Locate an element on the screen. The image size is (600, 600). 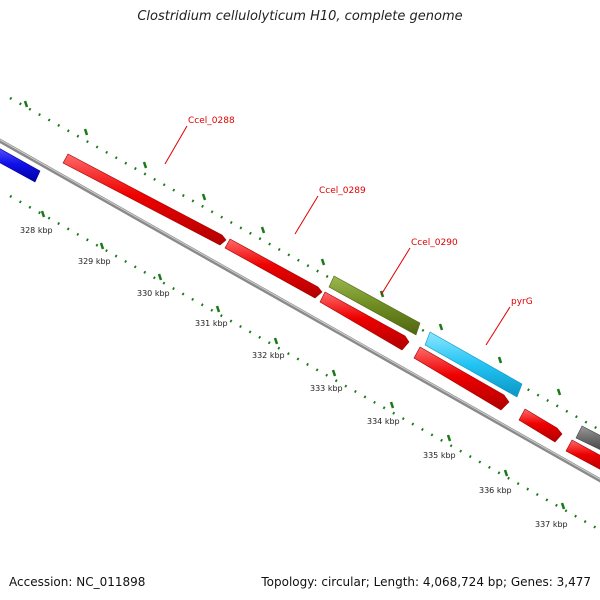
kbp-label: 336 kbp is located at coordinates (495, 490).